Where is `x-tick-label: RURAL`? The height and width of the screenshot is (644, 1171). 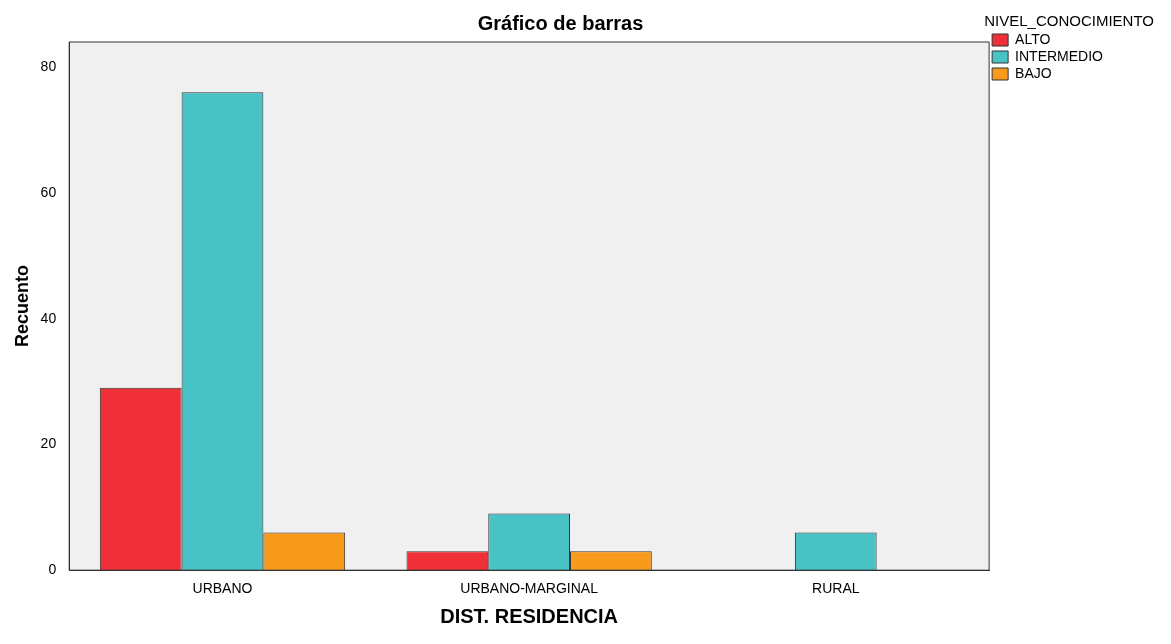 x-tick-label: RURAL is located at coordinates (836, 588).